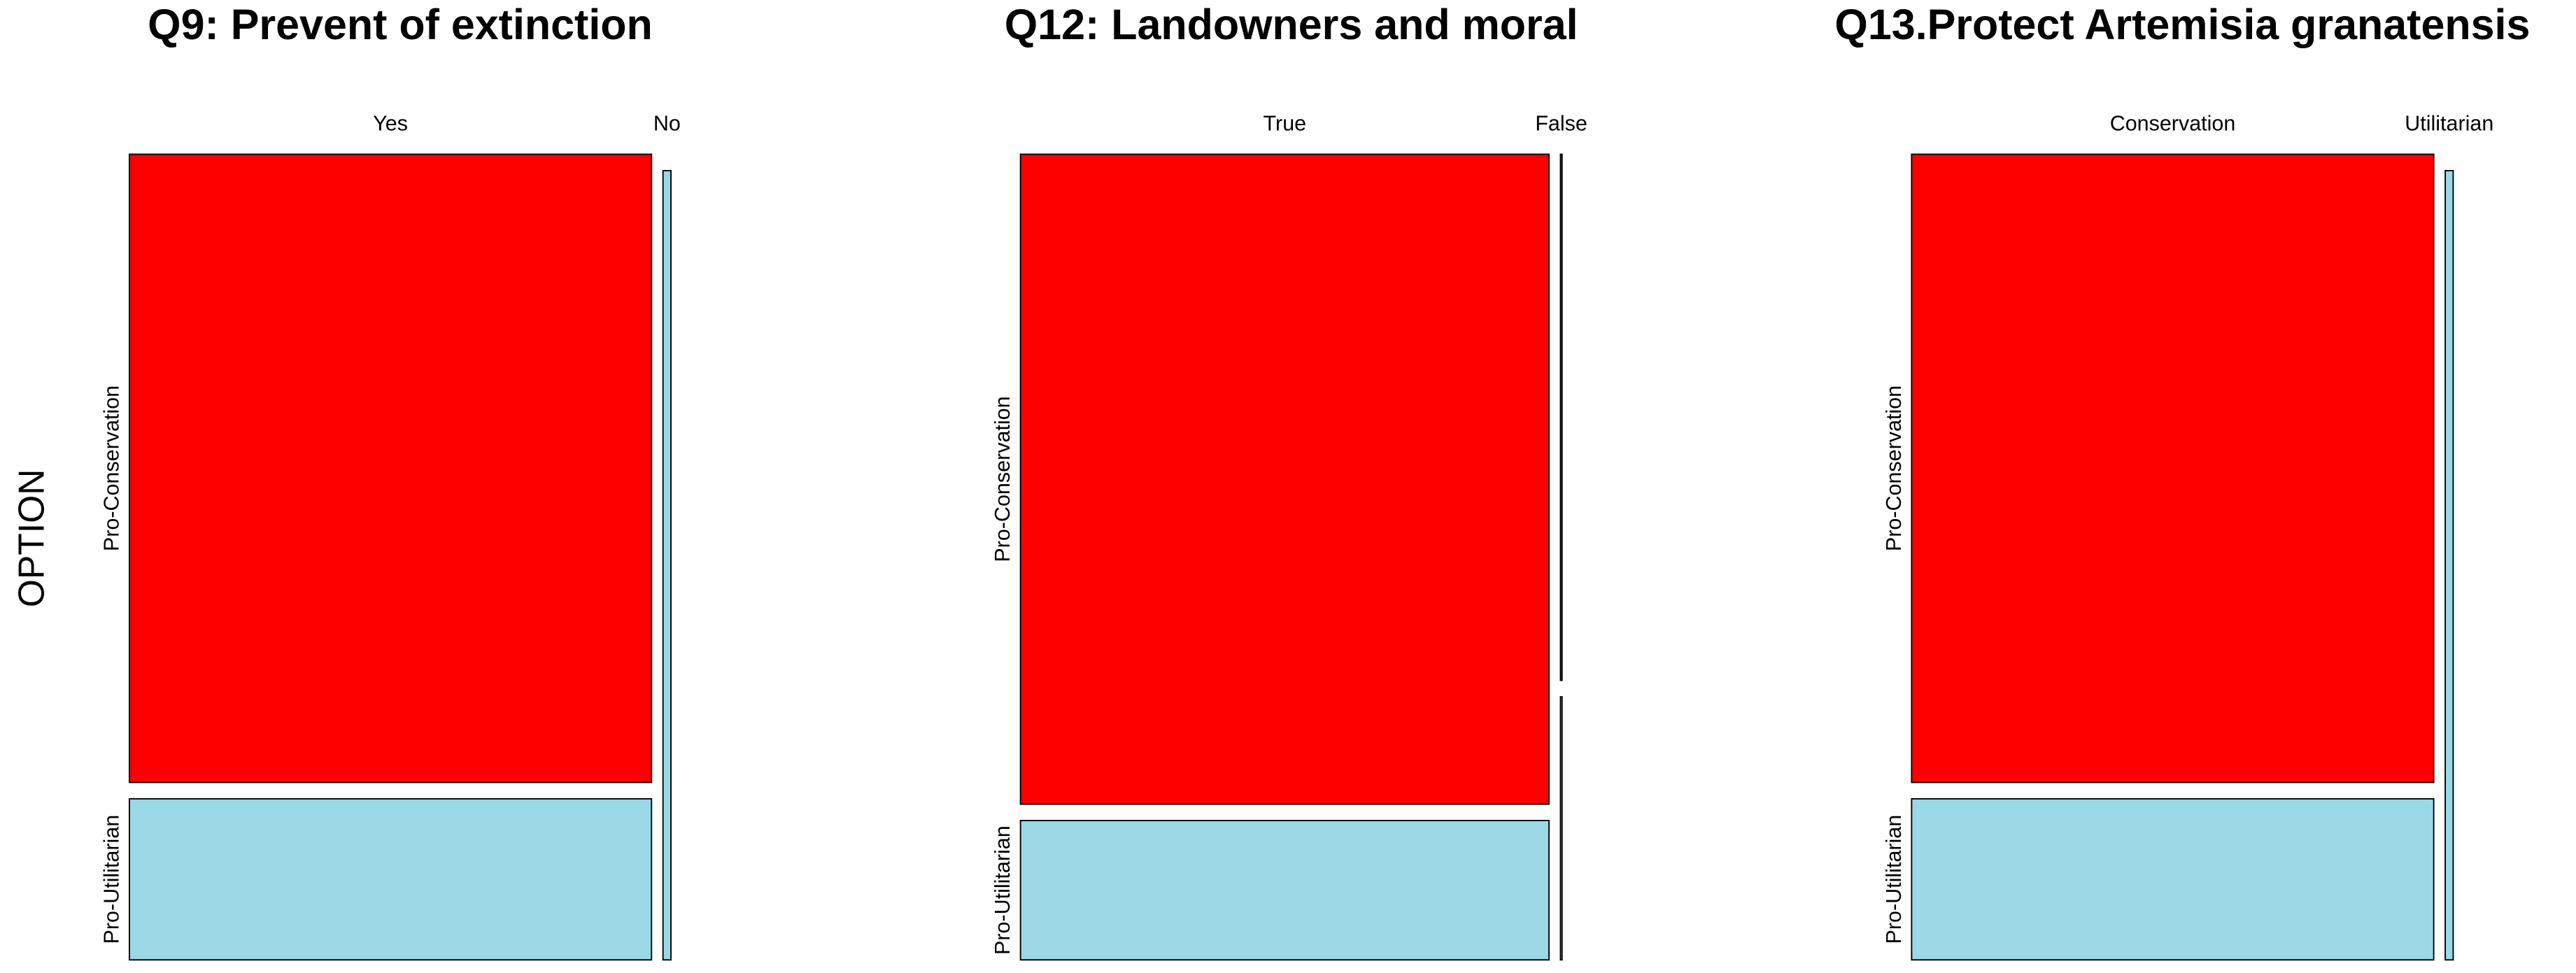 The height and width of the screenshot is (973, 2576). What do you see at coordinates (2449, 123) in the screenshot?
I see `column-label: Utilitarian` at bounding box center [2449, 123].